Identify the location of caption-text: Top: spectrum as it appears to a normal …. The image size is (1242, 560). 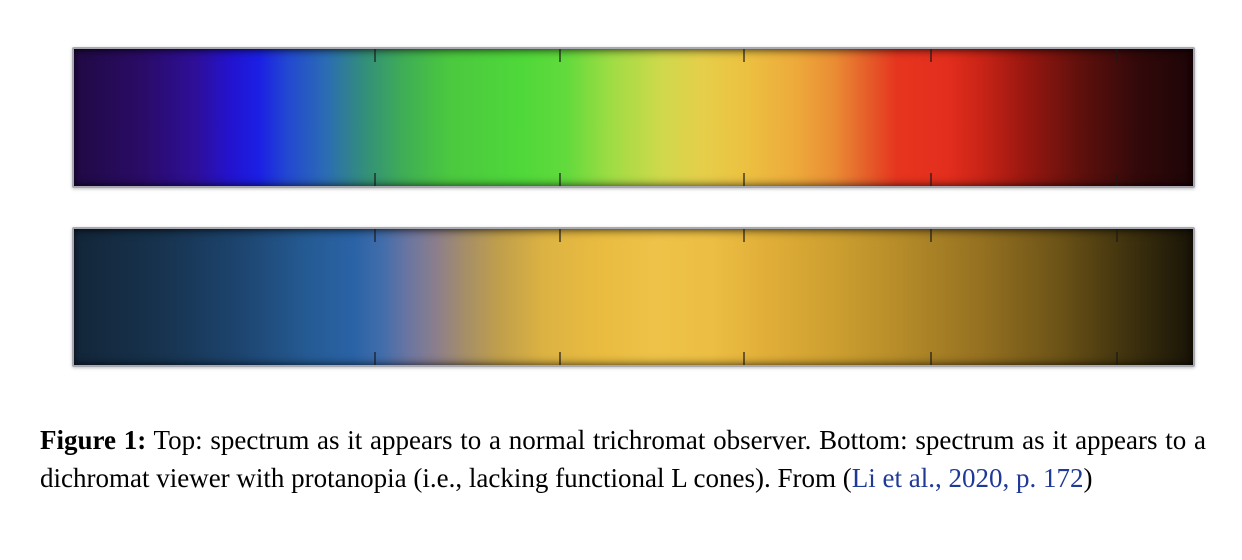
(623, 459).